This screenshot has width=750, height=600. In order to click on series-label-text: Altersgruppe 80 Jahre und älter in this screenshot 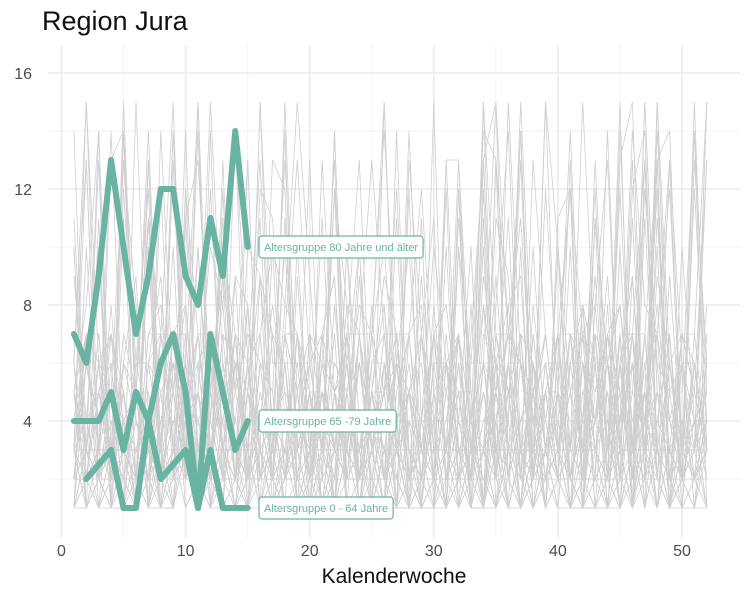, I will do `click(341, 248)`.